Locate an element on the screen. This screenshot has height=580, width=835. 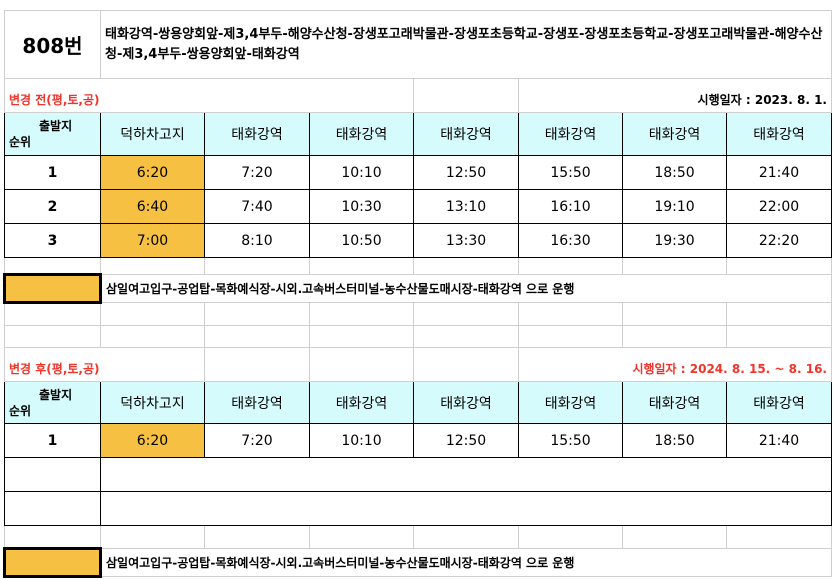
time-cell: 10:30 is located at coordinates (361, 206).